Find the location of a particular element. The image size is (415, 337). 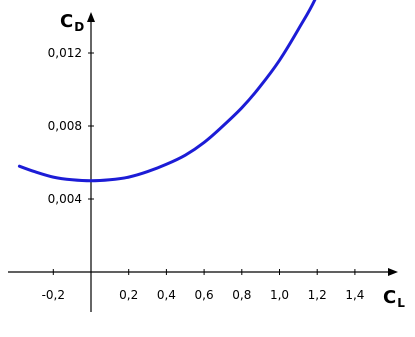

x-tick-label: 0,2 is located at coordinates (128, 295).